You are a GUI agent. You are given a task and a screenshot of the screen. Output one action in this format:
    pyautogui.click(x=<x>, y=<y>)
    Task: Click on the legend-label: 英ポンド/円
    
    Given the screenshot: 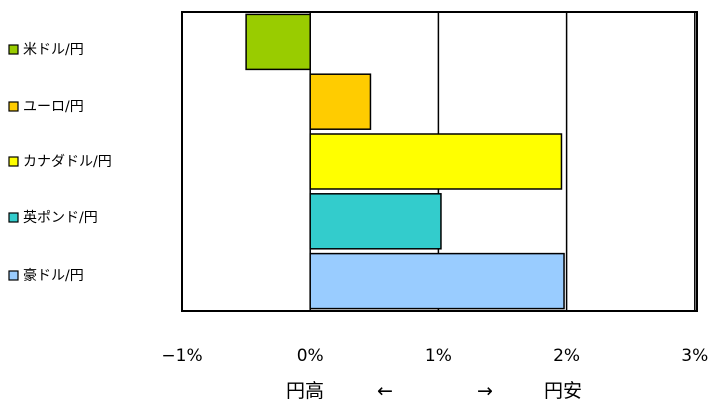 What is the action you would take?
    pyautogui.click(x=60, y=217)
    